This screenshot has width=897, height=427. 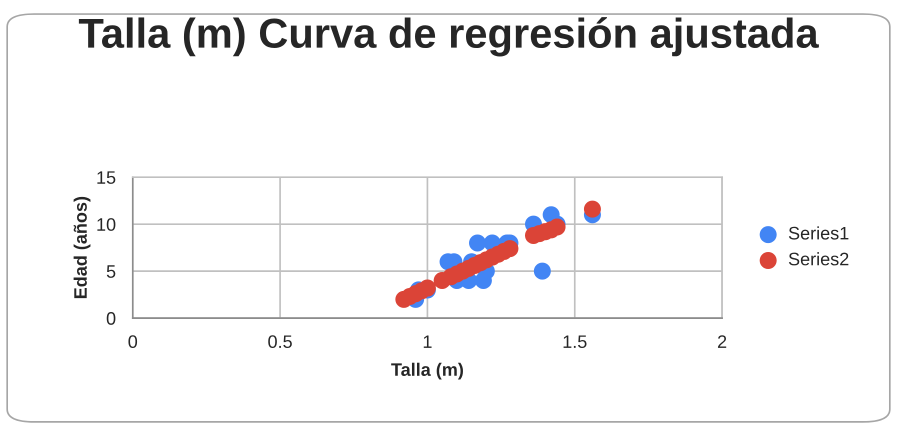 I want to click on x-tick-label: 2, so click(x=722, y=341).